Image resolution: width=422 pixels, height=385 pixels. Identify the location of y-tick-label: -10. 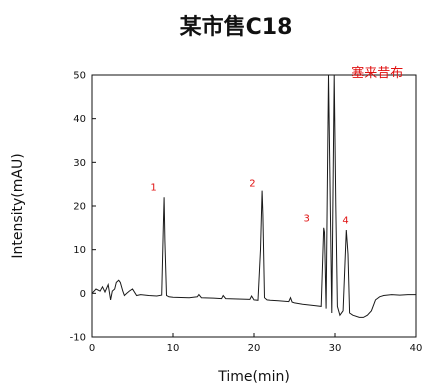
(78, 338).